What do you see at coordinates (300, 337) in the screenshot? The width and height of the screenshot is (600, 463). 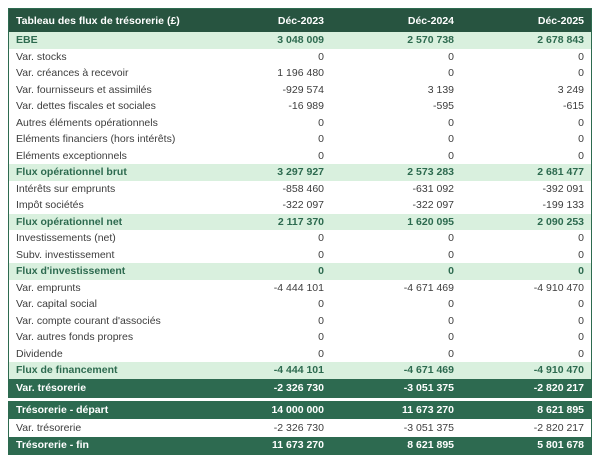 I see `table-row: Var. autres fonds propres 0 0 0` at bounding box center [300, 337].